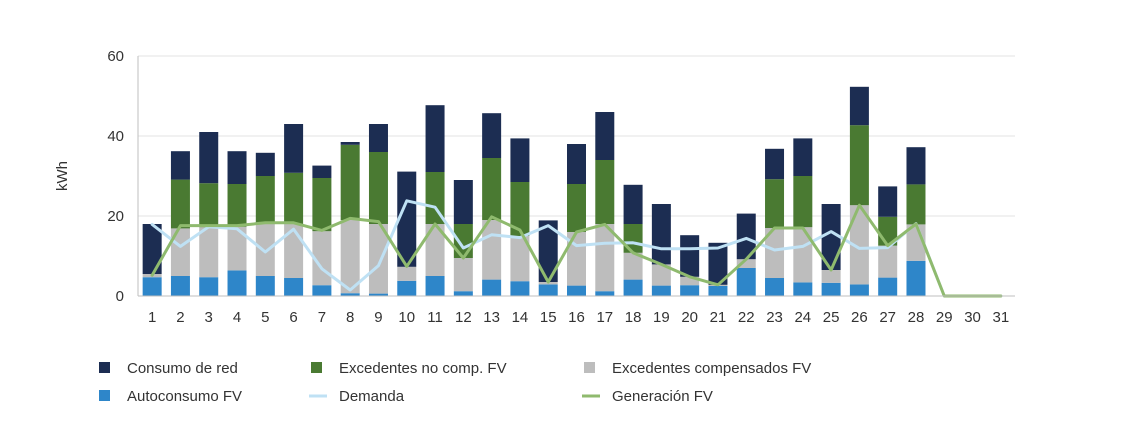 The width and height of the screenshot is (1131, 431). I want to click on x-tick-label: 25, so click(831, 317).